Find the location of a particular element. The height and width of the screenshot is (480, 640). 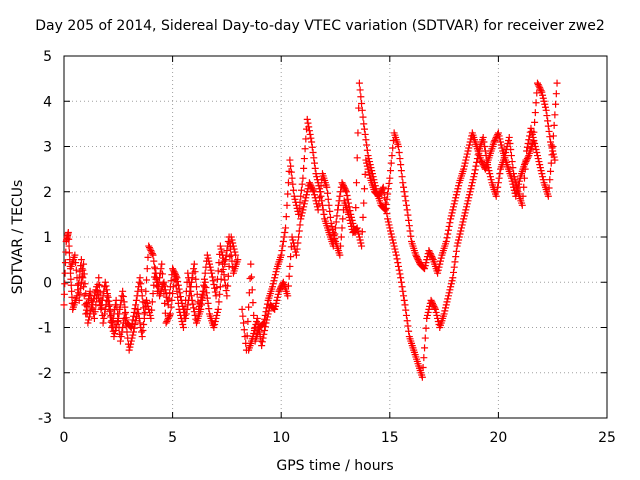

y-tick-label: -3 is located at coordinates (45, 419).